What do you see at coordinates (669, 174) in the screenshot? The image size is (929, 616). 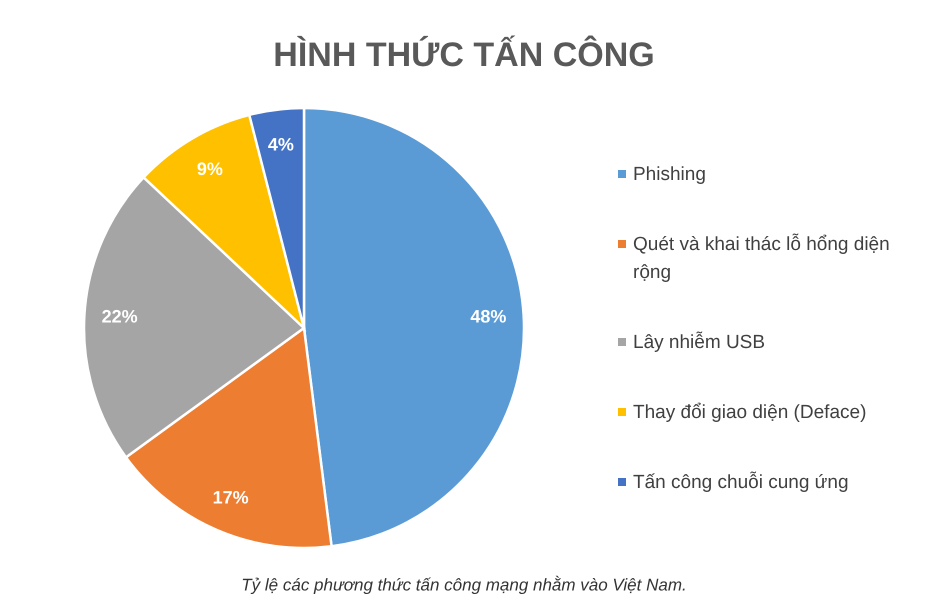 I see `legend-label: Phishing` at bounding box center [669, 174].